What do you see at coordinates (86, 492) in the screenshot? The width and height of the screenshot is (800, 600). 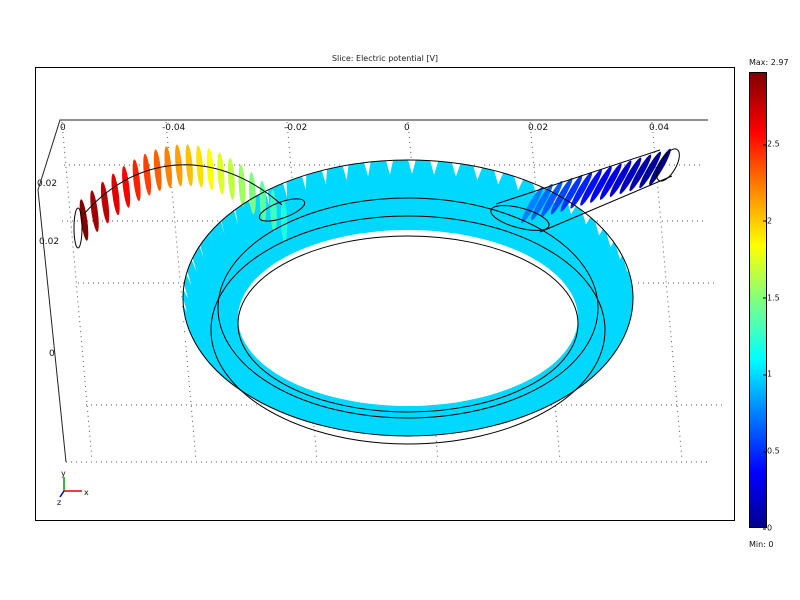 I see `triad-x-label: x` at bounding box center [86, 492].